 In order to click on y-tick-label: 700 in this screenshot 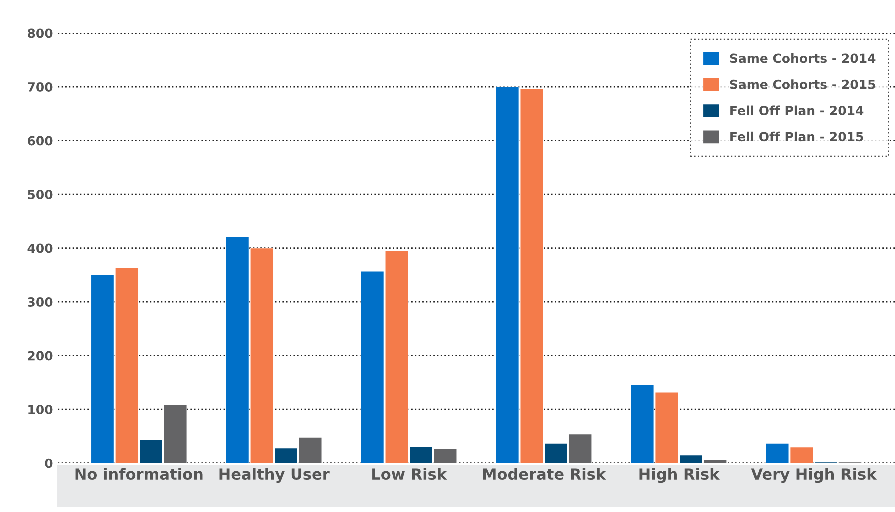, I will do `click(40, 87)`.